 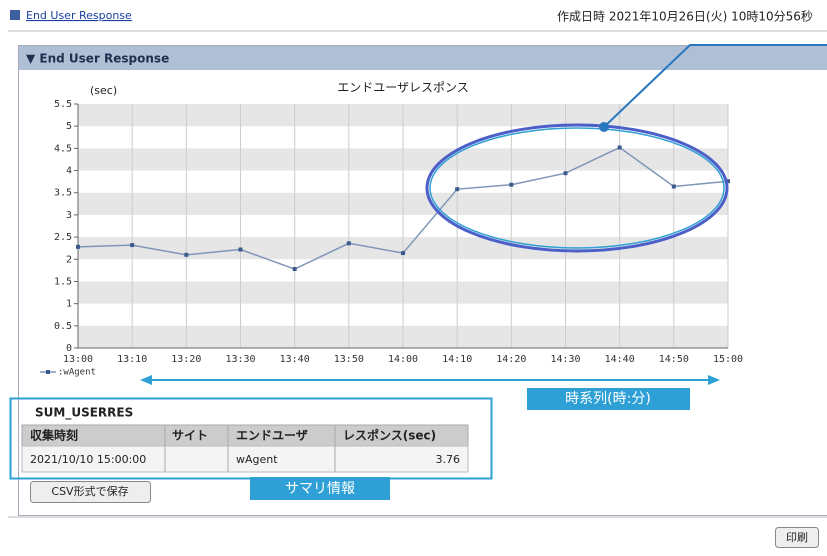 What do you see at coordinates (69, 259) in the screenshot?
I see `y-tick-label: 2` at bounding box center [69, 259].